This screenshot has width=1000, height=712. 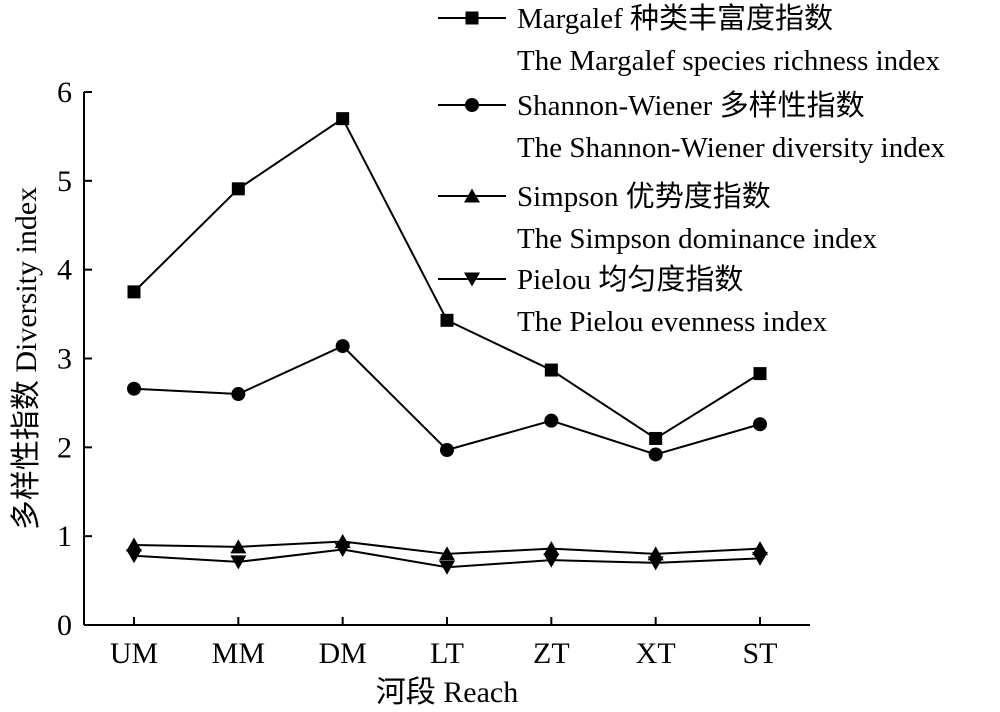 What do you see at coordinates (731, 148) in the screenshot?
I see `legend-label-en: The Shannon-Wiener diversity index` at bounding box center [731, 148].